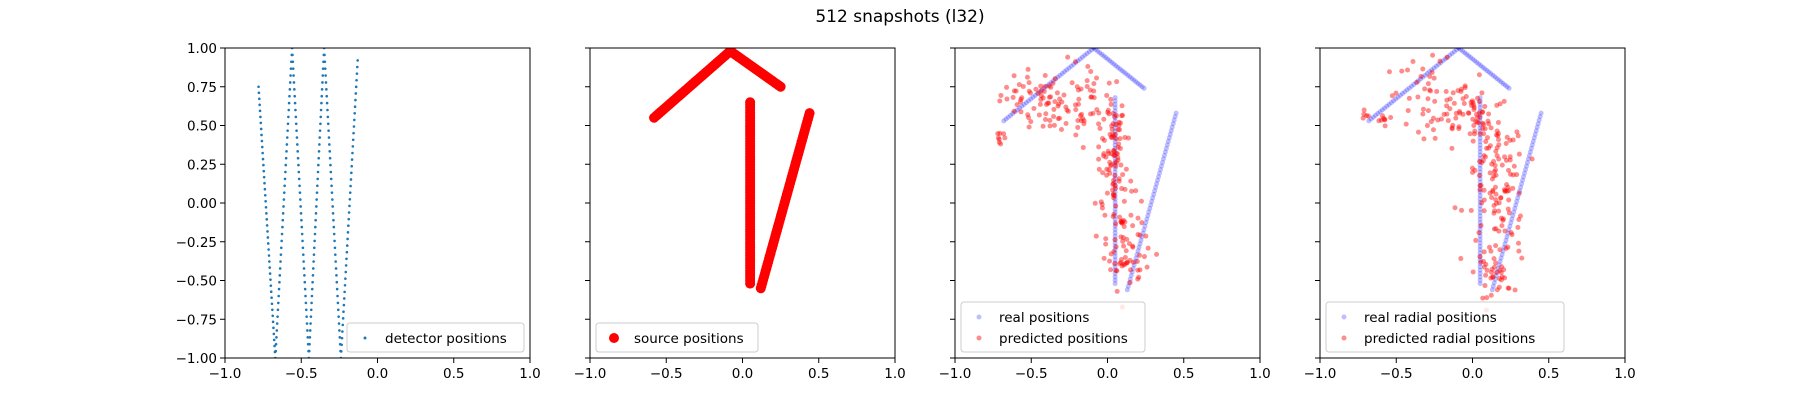 This screenshot has height=400, width=1800. Describe the element at coordinates (1183, 374) in the screenshot. I see `x-tick-label: 0.5` at that location.